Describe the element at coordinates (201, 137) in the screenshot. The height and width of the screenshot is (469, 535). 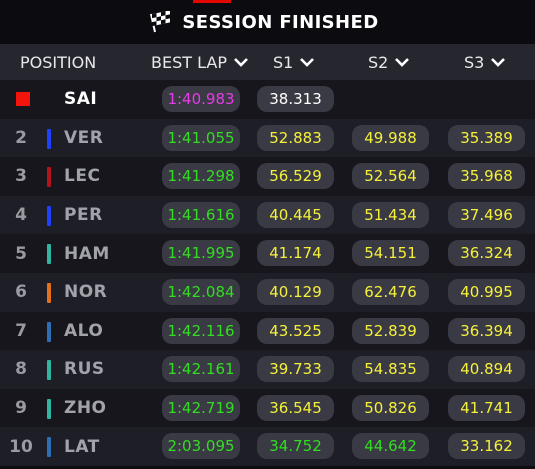
I see `best-lap-time: 1:41.055` at that location.